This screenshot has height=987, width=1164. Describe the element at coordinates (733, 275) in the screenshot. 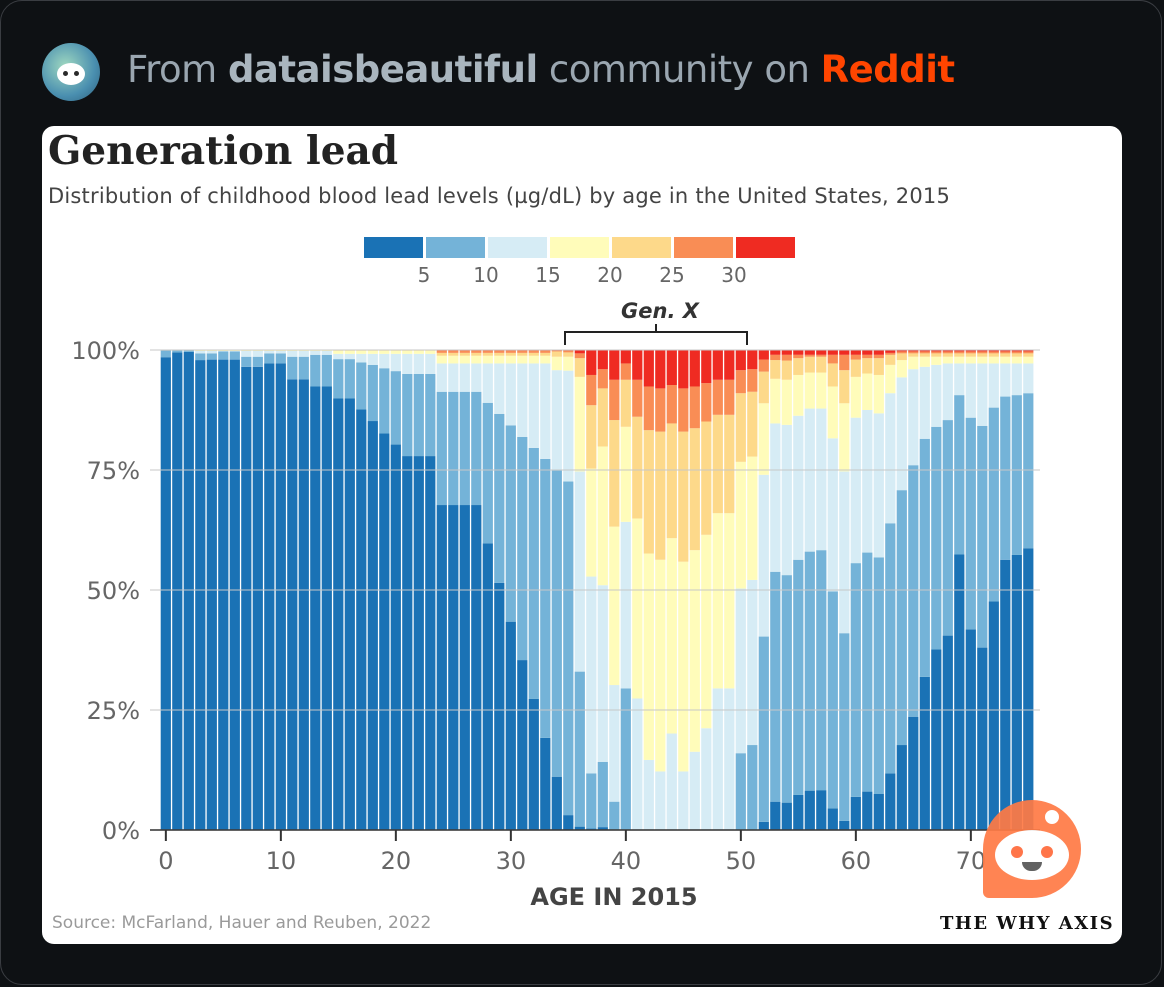

I see `legend-label: 30` at that location.